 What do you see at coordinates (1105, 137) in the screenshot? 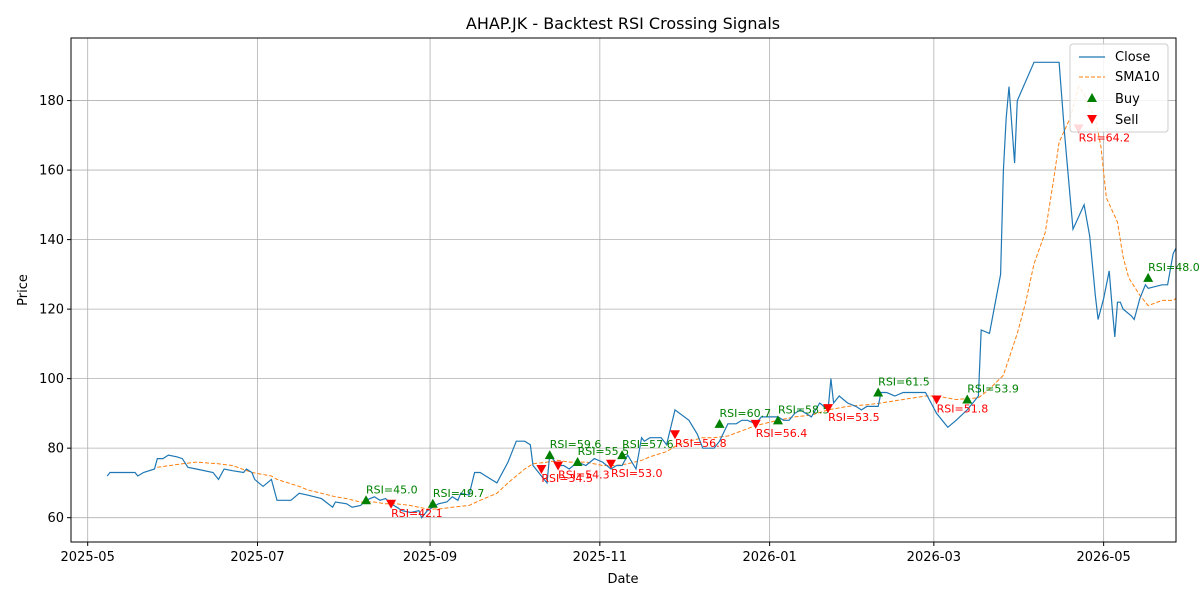
I see `sell-rsi-label: RSI=64.2` at bounding box center [1105, 137].